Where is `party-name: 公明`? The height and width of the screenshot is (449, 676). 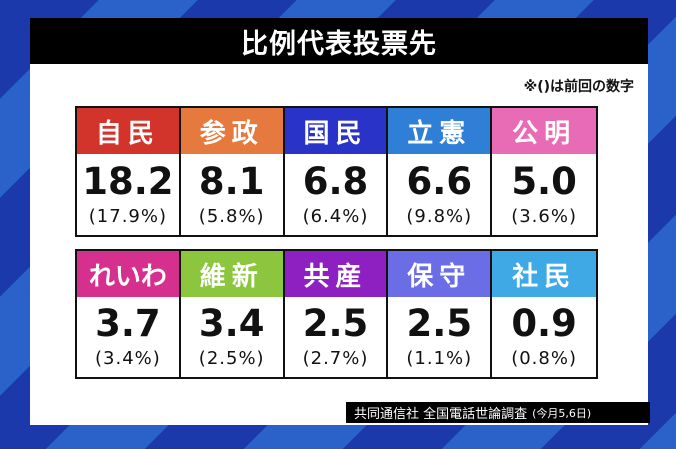 party-name: 公明 is located at coordinates (544, 131).